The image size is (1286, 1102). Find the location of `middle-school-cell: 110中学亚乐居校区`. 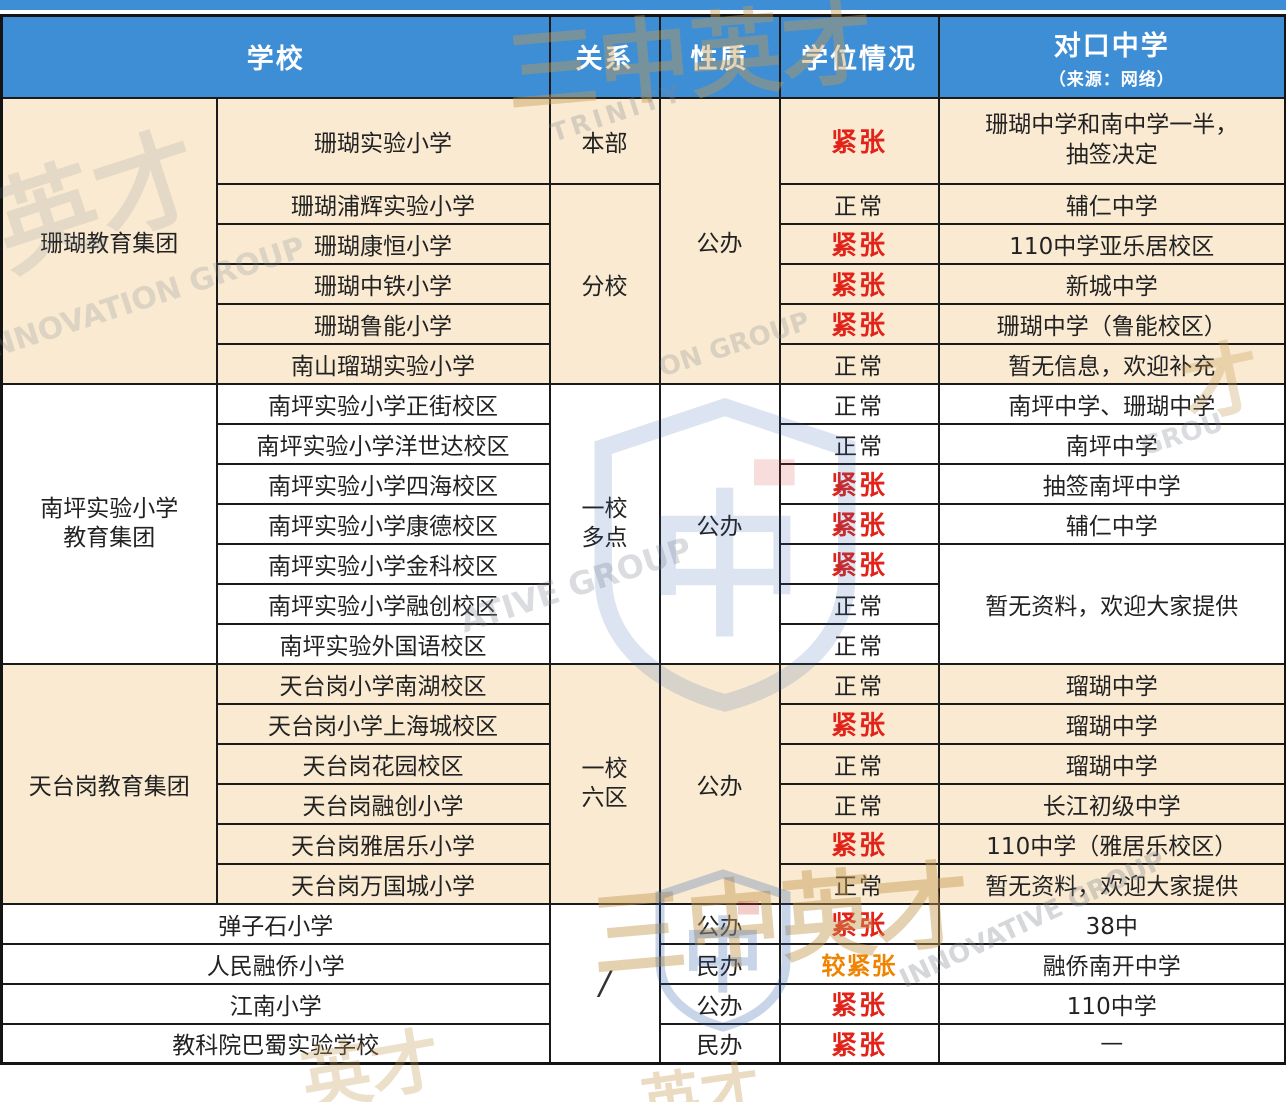

middle-school-cell: 110中学亚乐居校区 is located at coordinates (1111, 243).